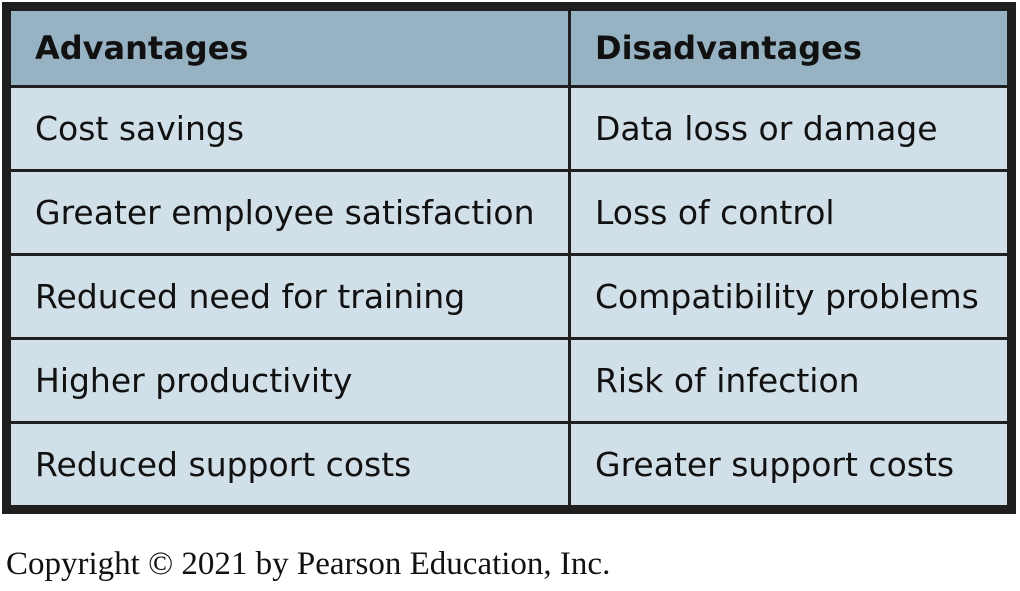 This screenshot has width=1020, height=591. I want to click on disadvantage-cell: Compatibility problems, so click(789, 296).